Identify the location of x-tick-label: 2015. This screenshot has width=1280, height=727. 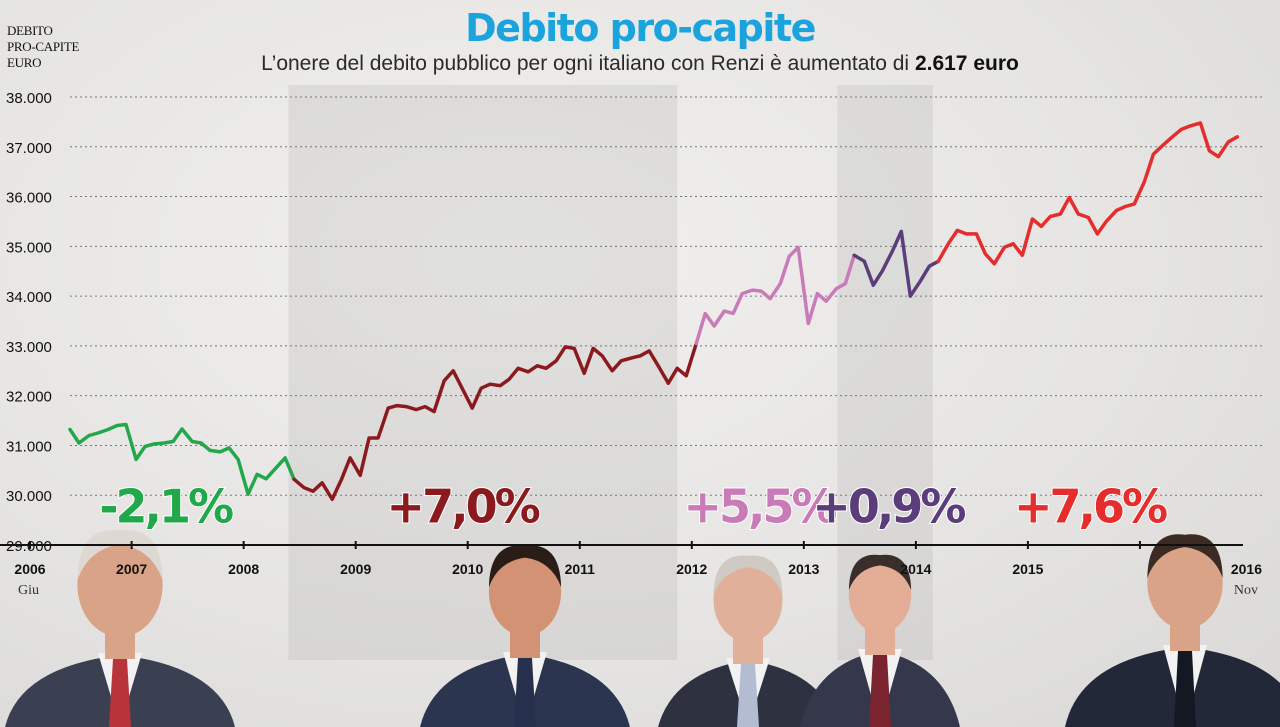
(1027, 569).